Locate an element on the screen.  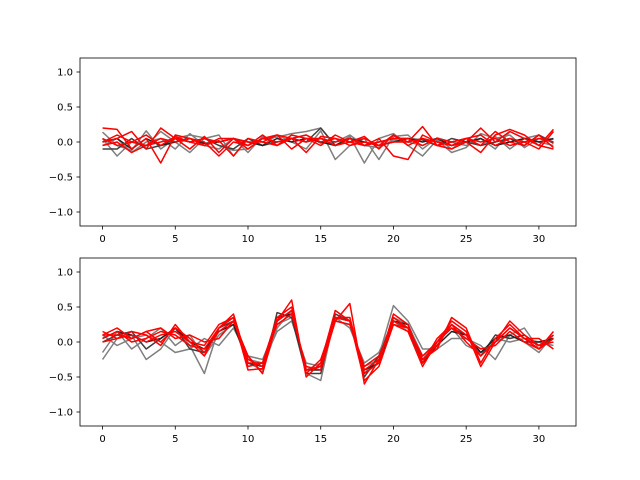
top-series-group is located at coordinates (328, 144).